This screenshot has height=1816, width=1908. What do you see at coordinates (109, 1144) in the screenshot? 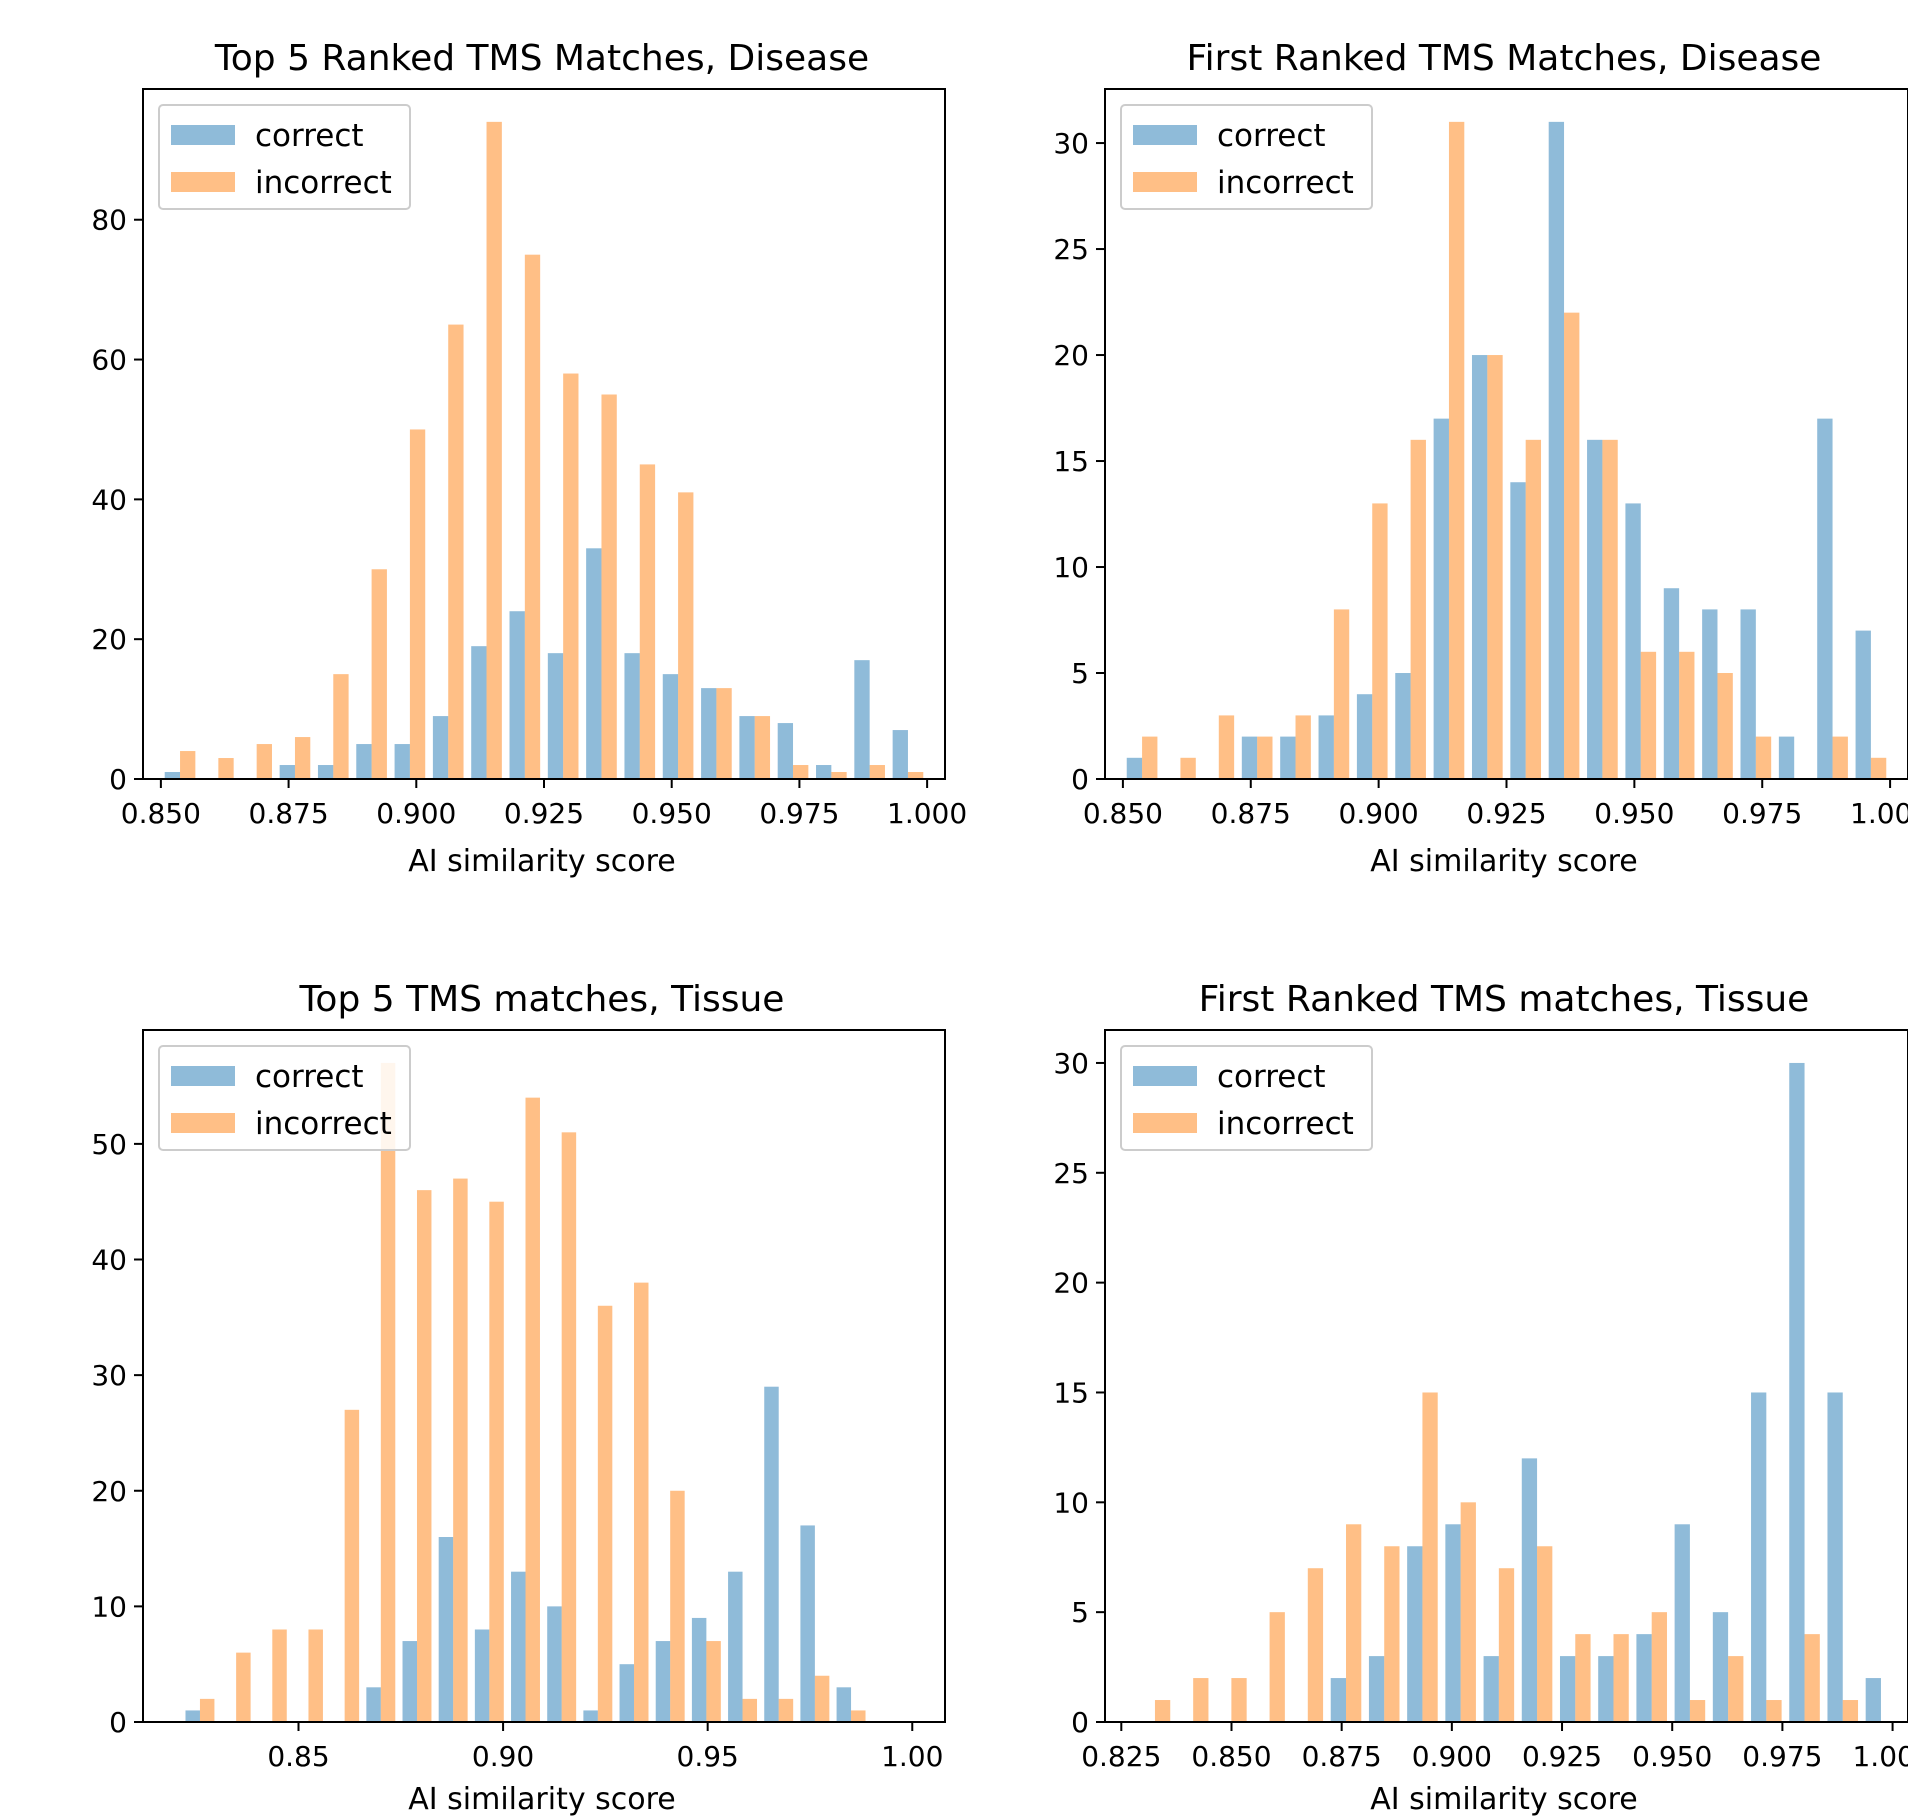
I see `y-tick-label: 50` at bounding box center [109, 1144].